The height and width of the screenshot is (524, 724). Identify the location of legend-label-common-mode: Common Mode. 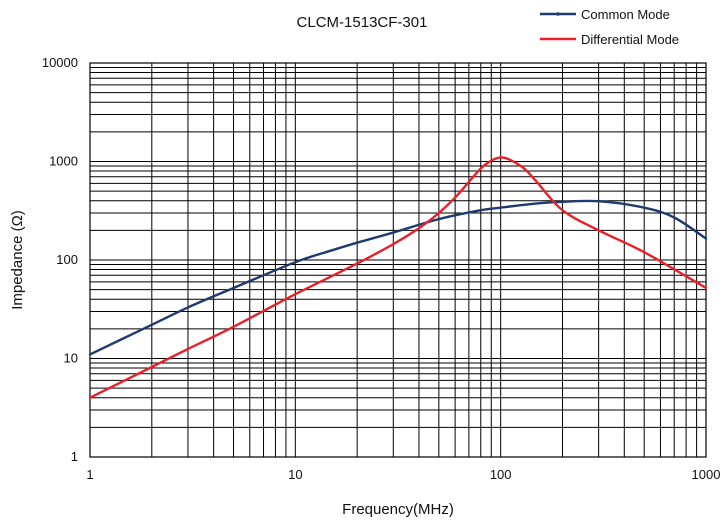
(625, 14).